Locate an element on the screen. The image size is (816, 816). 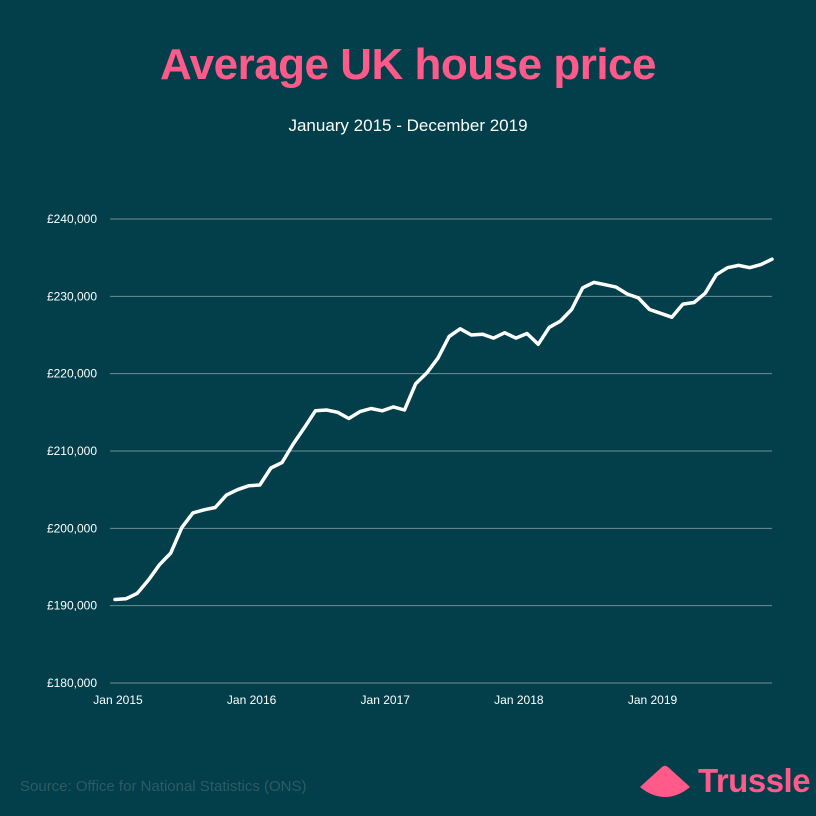
x-tick-label: Jan 2015 is located at coordinates (118, 700).